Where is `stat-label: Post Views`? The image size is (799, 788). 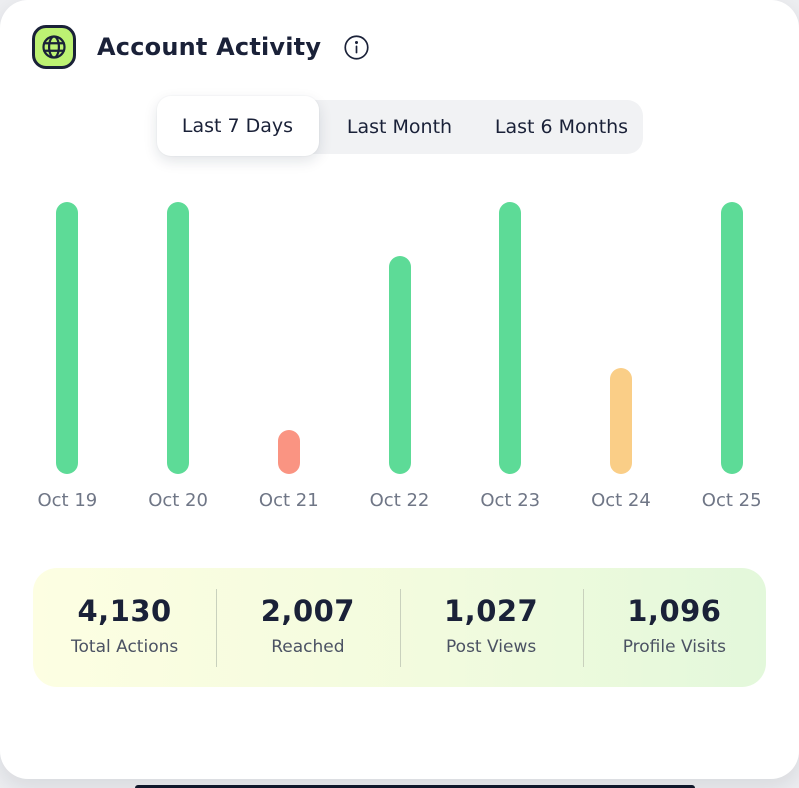
stat-label: Post Views is located at coordinates (491, 647).